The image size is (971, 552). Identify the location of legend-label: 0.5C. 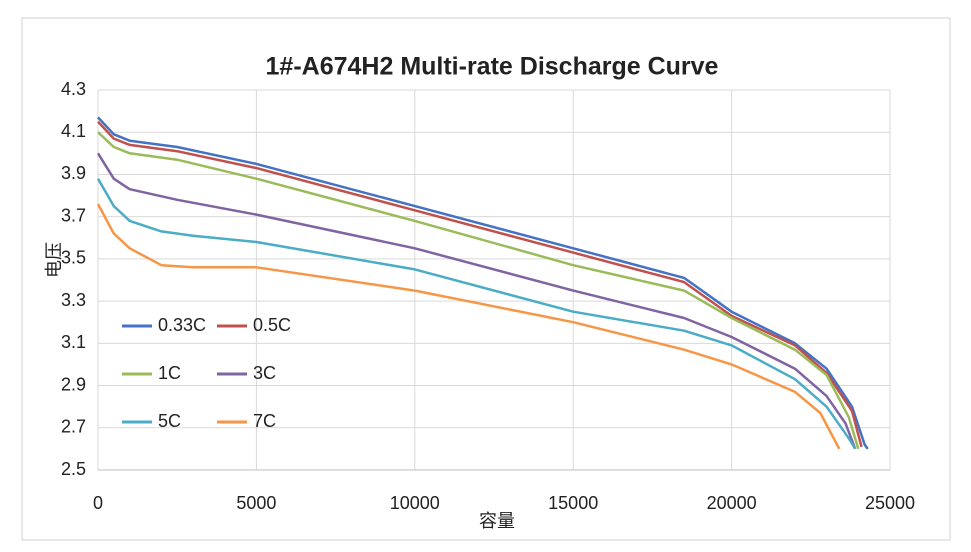
(272, 325).